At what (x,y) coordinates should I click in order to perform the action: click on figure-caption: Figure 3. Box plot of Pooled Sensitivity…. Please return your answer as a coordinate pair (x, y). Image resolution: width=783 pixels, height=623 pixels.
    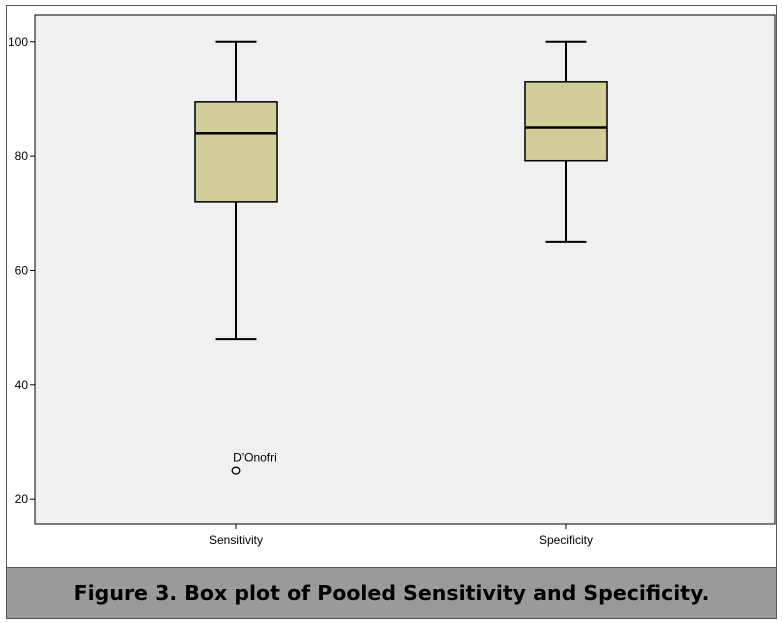
    Looking at the image, I should click on (391, 593).